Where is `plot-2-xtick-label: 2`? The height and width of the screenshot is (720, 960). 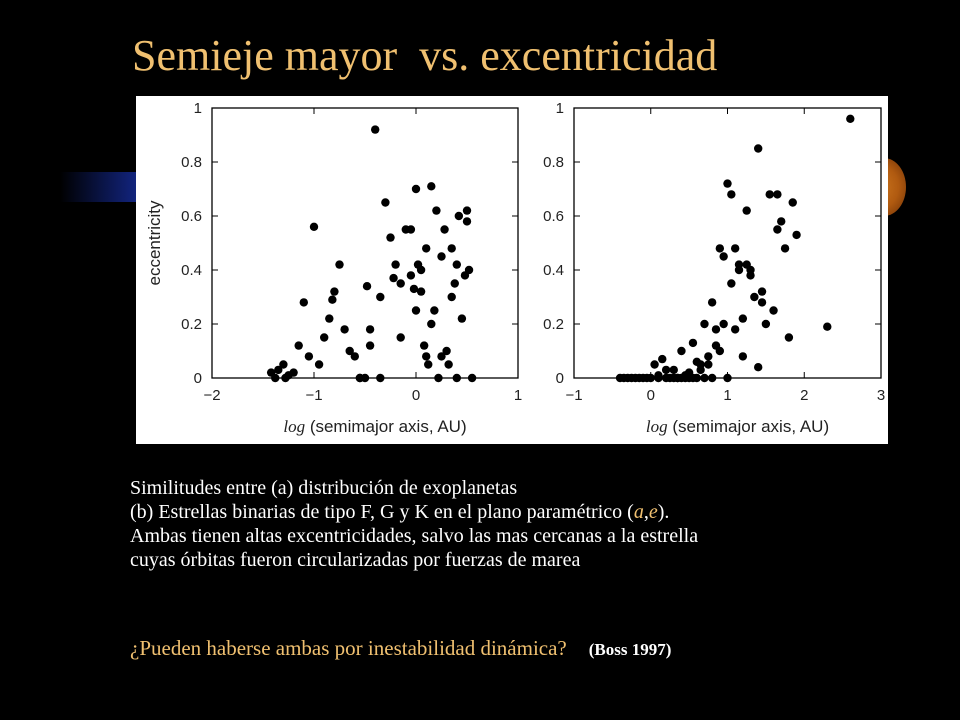 plot-2-xtick-label: 2 is located at coordinates (804, 395).